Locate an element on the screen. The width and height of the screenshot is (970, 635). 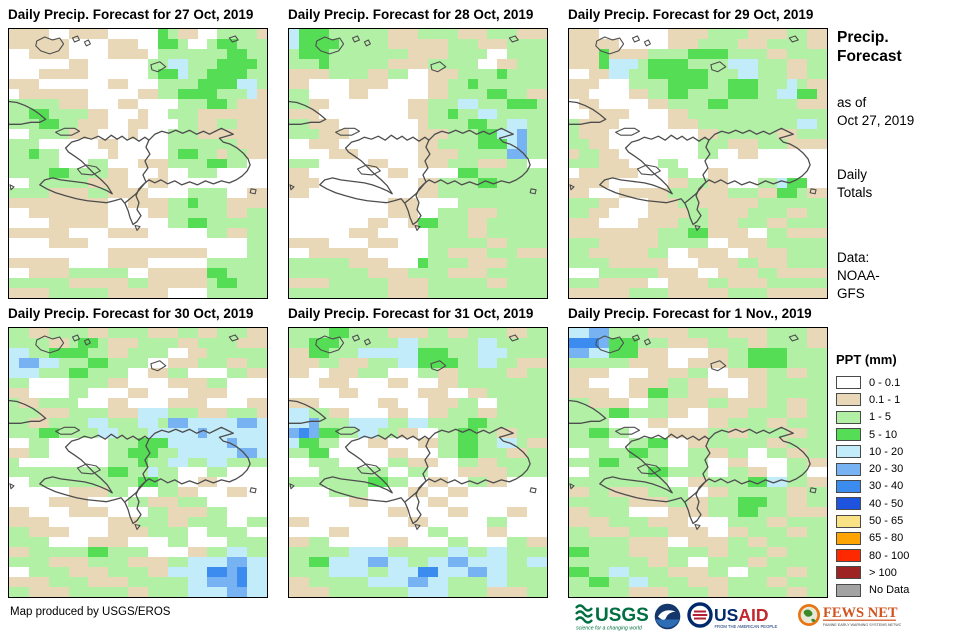
noaa-logo is located at coordinates (667, 616).